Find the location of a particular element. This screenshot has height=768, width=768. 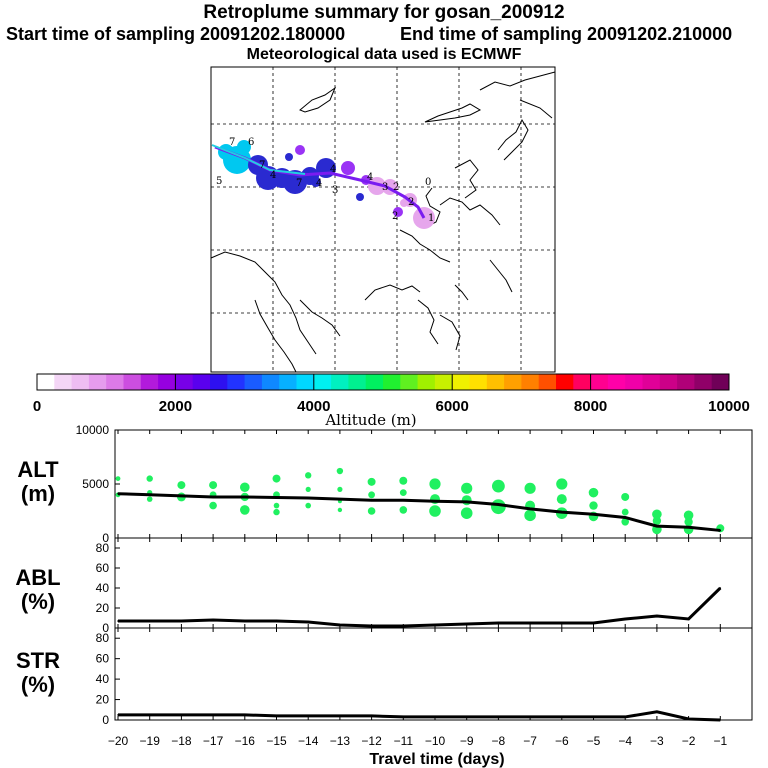

y-tick-label: 80 is located at coordinates (103, 638).